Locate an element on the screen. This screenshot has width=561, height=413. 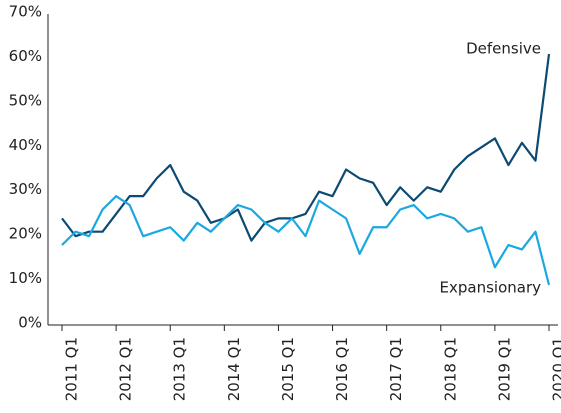
x-tick-label: 2019 Q1 is located at coordinates (504, 369).